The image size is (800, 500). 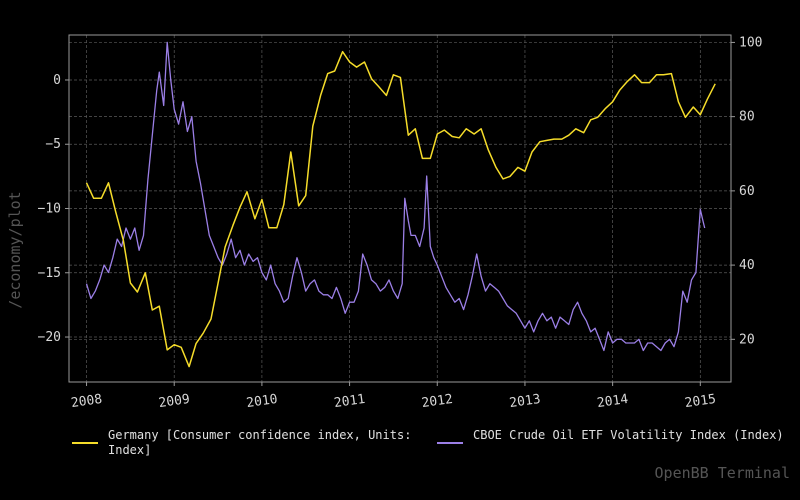 I want to click on y-tick-label-left: −15, so click(x=49, y=273).